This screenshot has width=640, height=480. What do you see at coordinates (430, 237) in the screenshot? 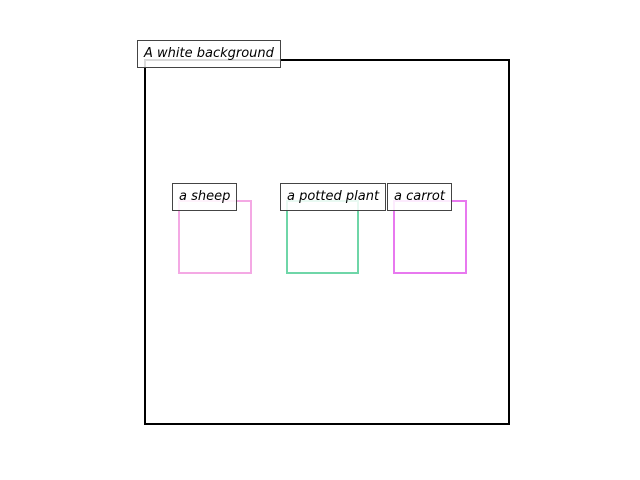
I see `carrot-box` at bounding box center [430, 237].